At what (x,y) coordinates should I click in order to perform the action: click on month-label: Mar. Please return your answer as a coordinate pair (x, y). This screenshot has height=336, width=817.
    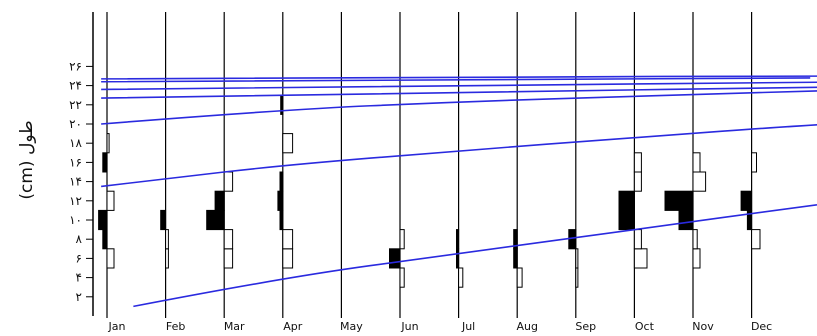
    Looking at the image, I should click on (234, 326).